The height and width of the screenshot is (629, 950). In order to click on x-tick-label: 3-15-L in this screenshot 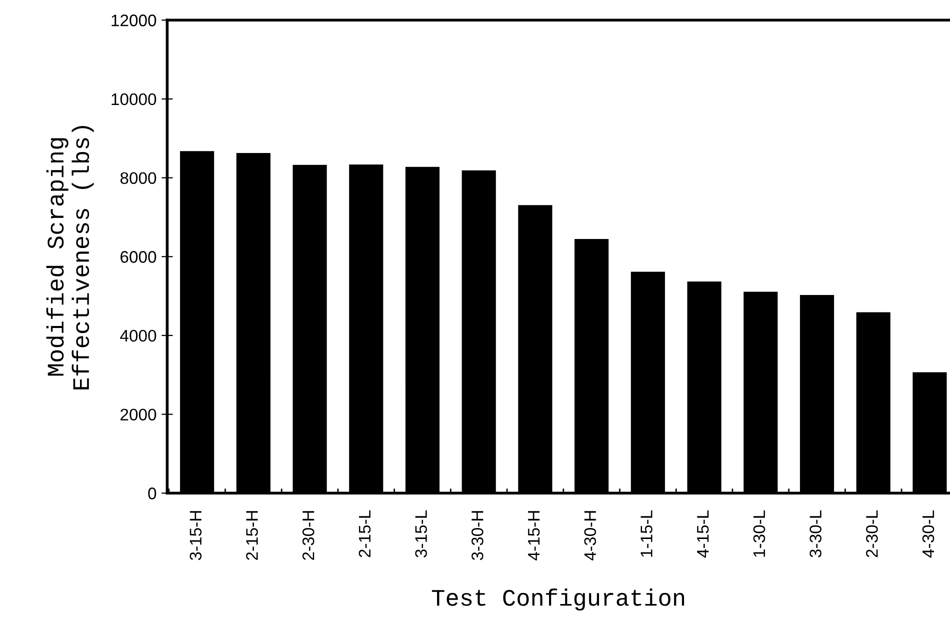, I will do `click(421, 534)`.